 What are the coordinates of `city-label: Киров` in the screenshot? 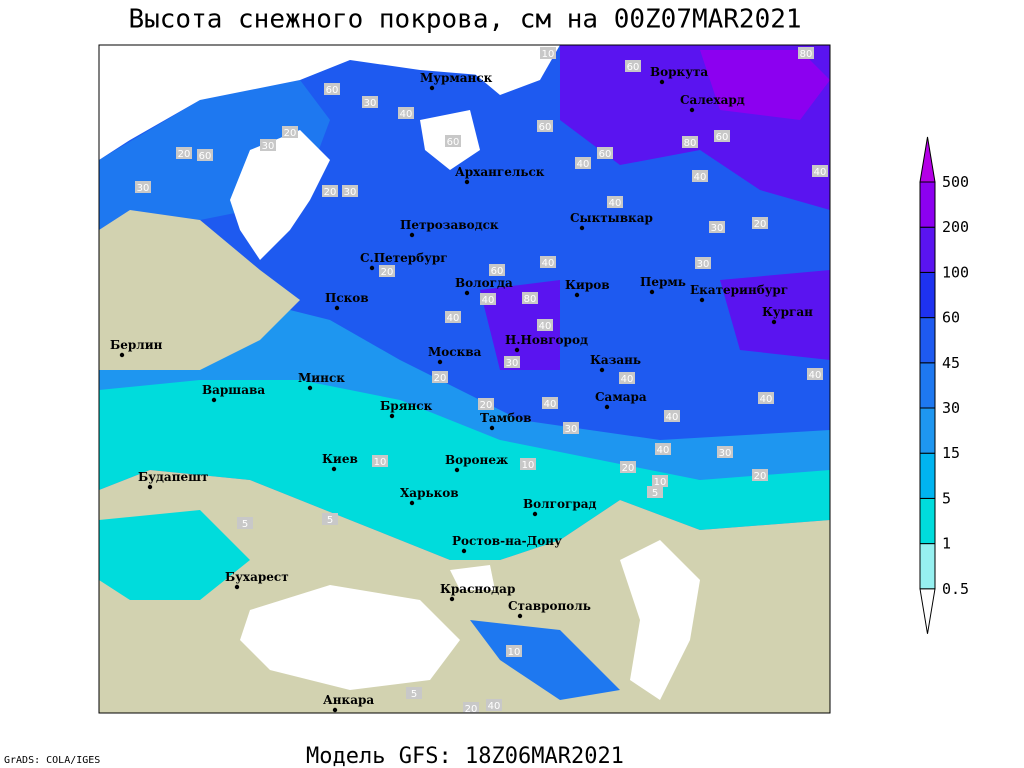 It's located at (587, 285).